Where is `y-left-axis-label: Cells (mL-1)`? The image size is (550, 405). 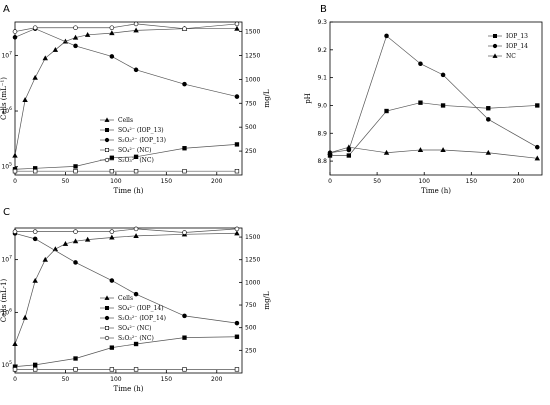 y-left-axis-label: Cells (mL-1) is located at coordinates (4, 301).